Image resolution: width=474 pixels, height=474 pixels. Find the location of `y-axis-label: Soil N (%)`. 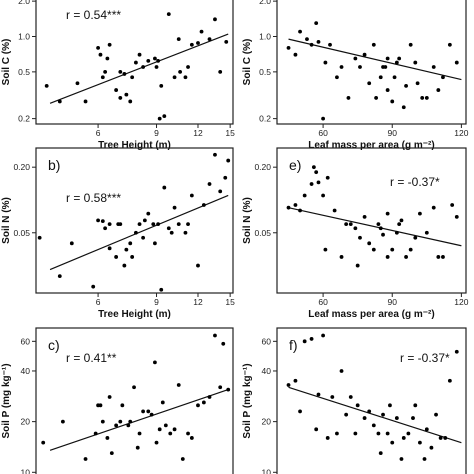

y-axis-label: Soil N (%) is located at coordinates (247, 220).